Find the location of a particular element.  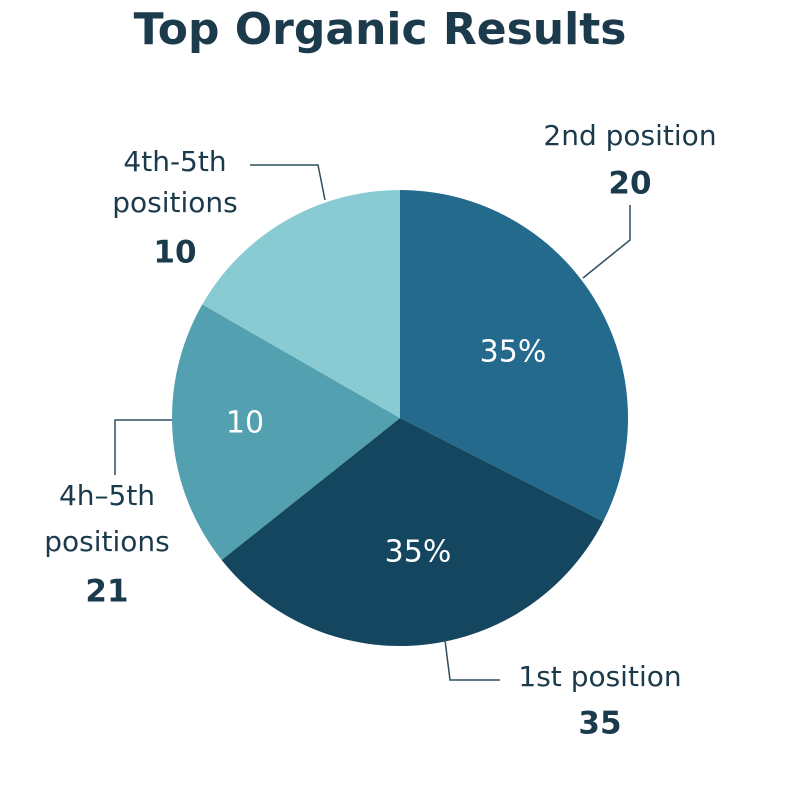

slice-label: 10 is located at coordinates (245, 423).